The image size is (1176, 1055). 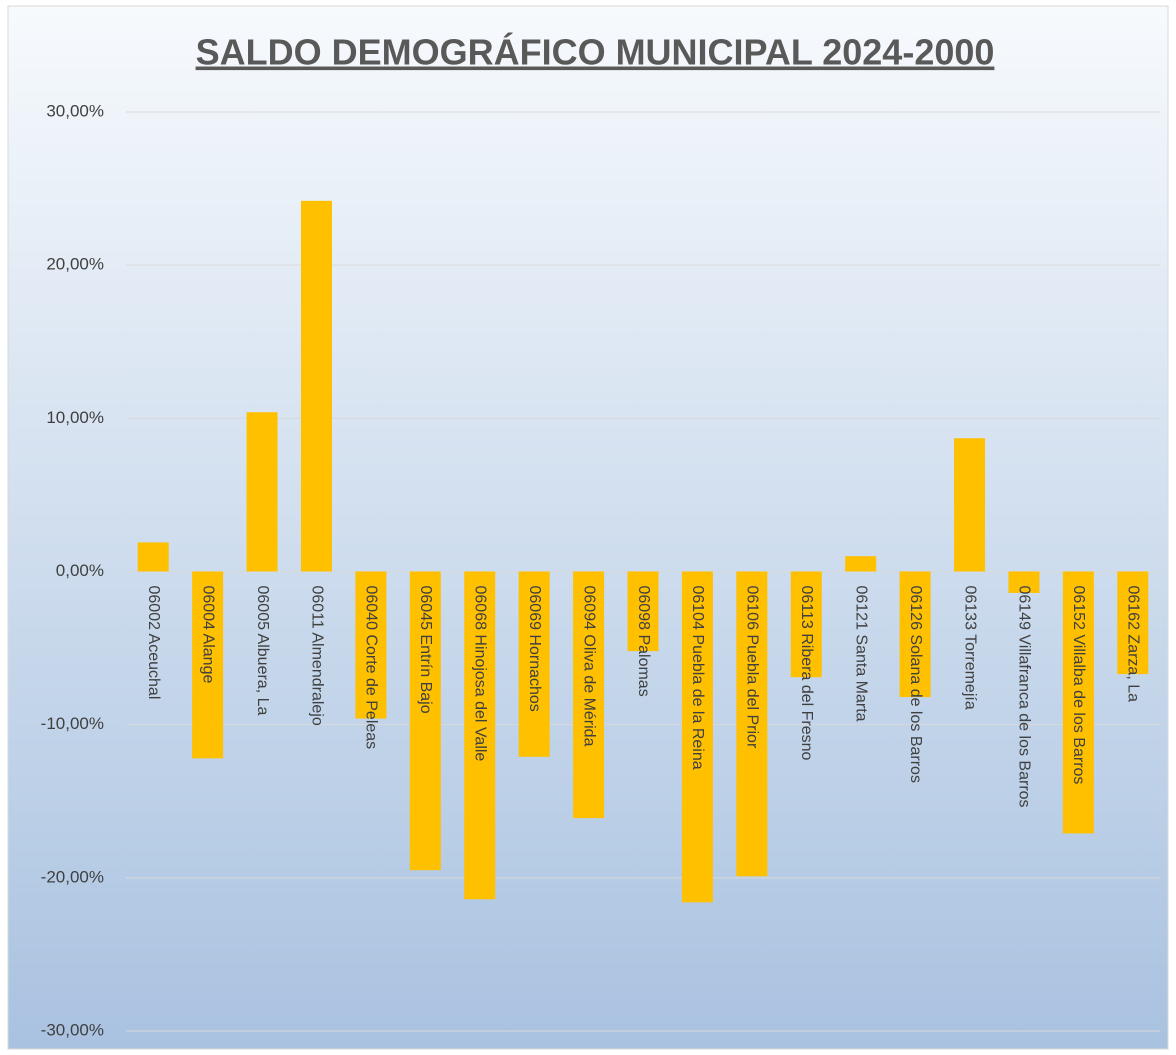 What do you see at coordinates (1133, 644) in the screenshot?
I see `x-tick-label: 06162 Zarza, La` at bounding box center [1133, 644].